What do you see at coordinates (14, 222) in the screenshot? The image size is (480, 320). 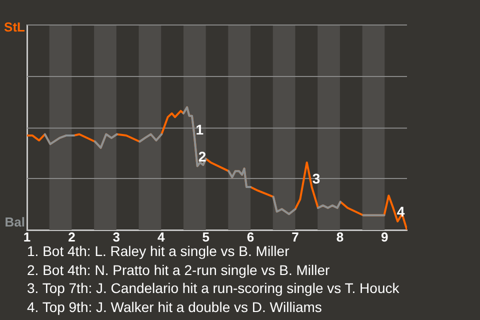 I see `text: Bal` at bounding box center [14, 222].